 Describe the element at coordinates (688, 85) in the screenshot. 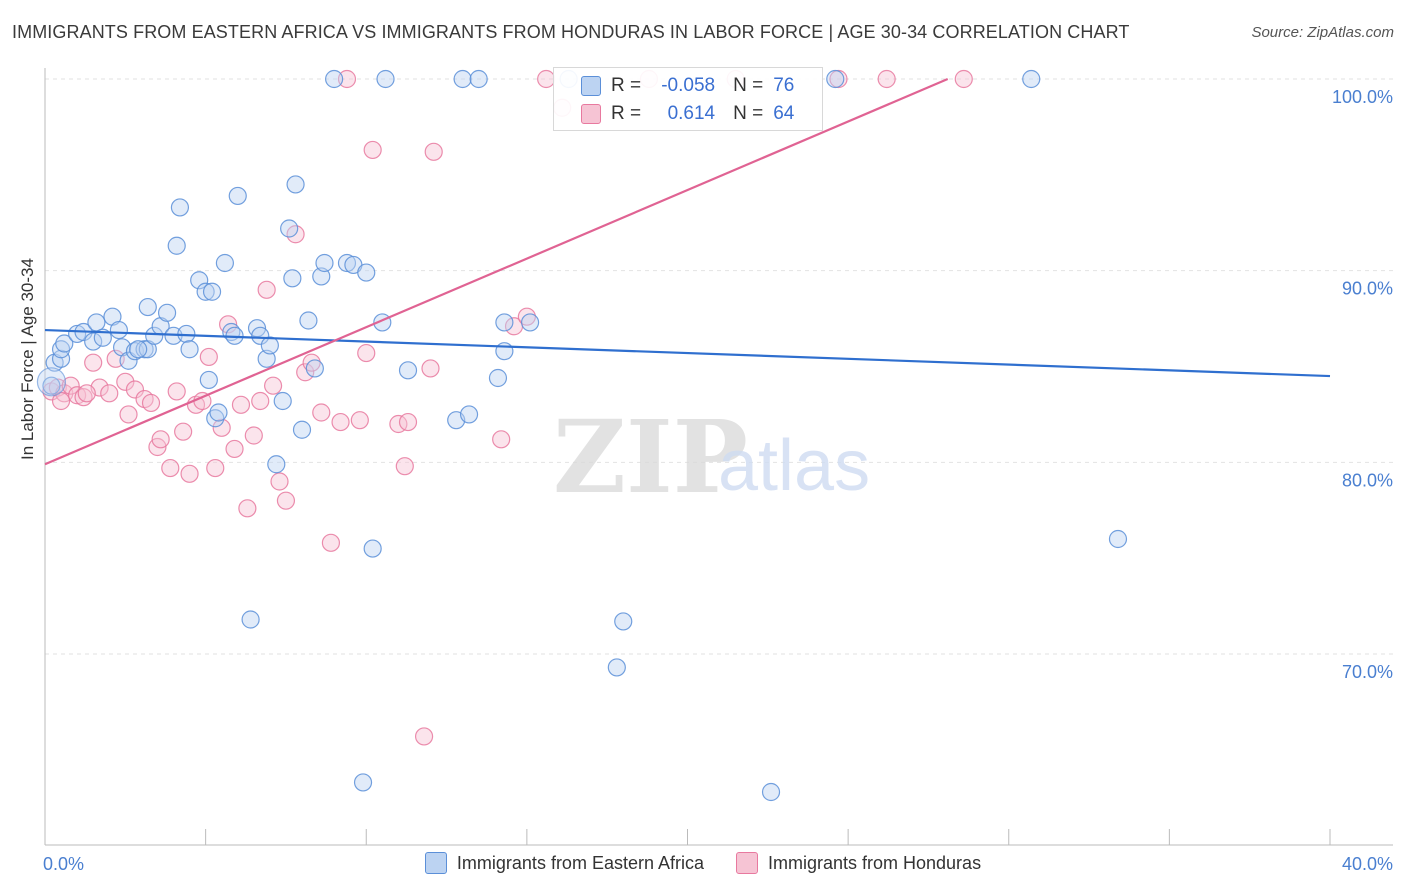

I see `r-value-blue: -0.058` at that location.